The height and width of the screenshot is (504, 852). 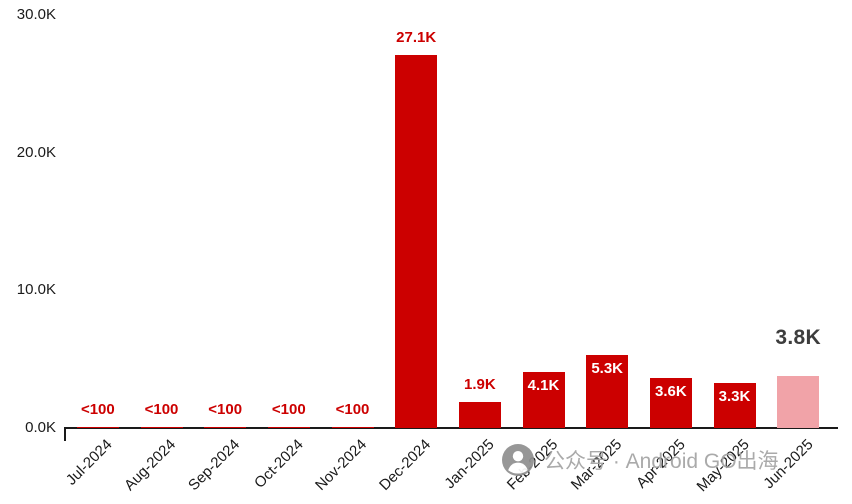 What do you see at coordinates (479, 414) in the screenshot?
I see `bar-jan-2025` at bounding box center [479, 414].